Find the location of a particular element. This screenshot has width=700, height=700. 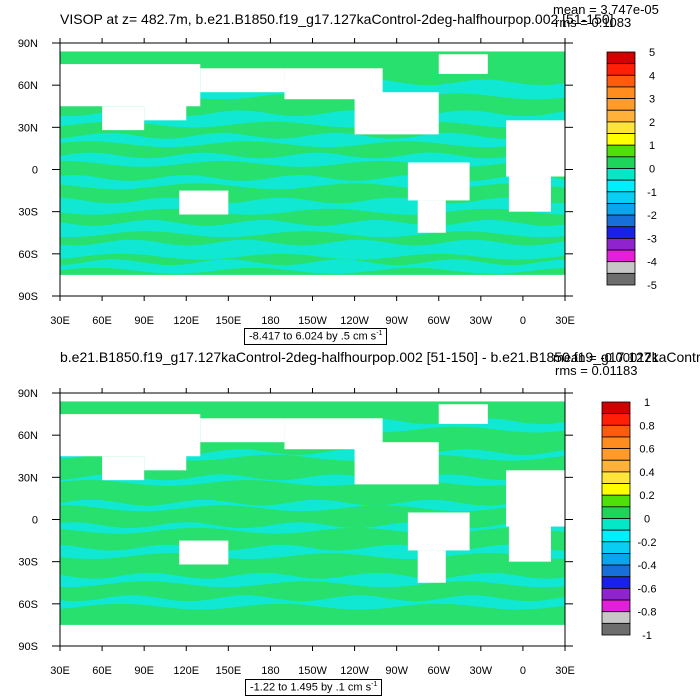

x-tick-label: 90E is located at coordinates (144, 671).